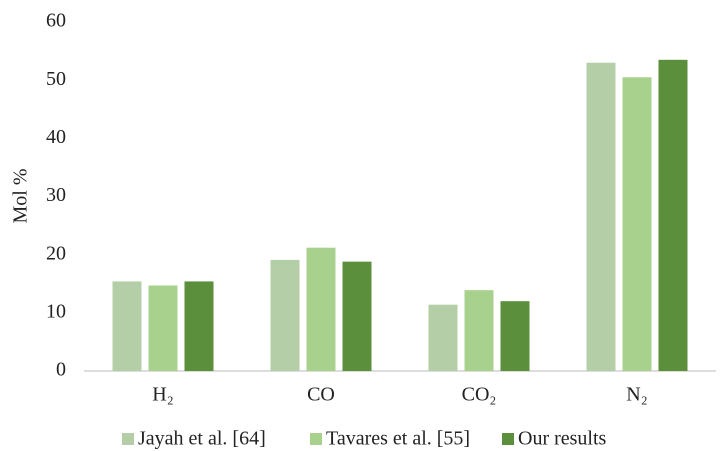 Image resolution: width=727 pixels, height=451 pixels. I want to click on y-tick-label: 20, so click(56, 253).